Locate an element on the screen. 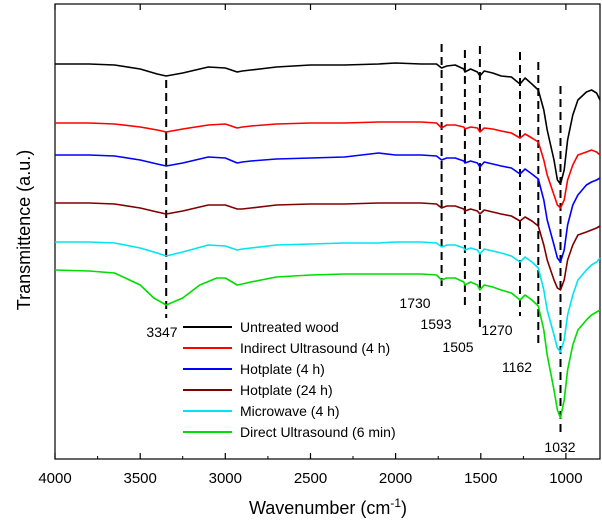  x-tick-label: 2500 is located at coordinates (310, 478).